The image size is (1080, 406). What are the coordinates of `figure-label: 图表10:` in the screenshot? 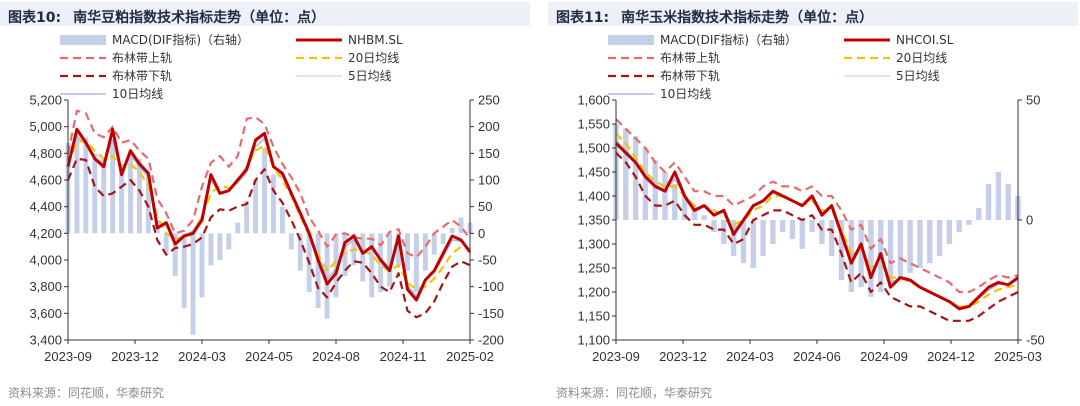 It's located at (35, 18).